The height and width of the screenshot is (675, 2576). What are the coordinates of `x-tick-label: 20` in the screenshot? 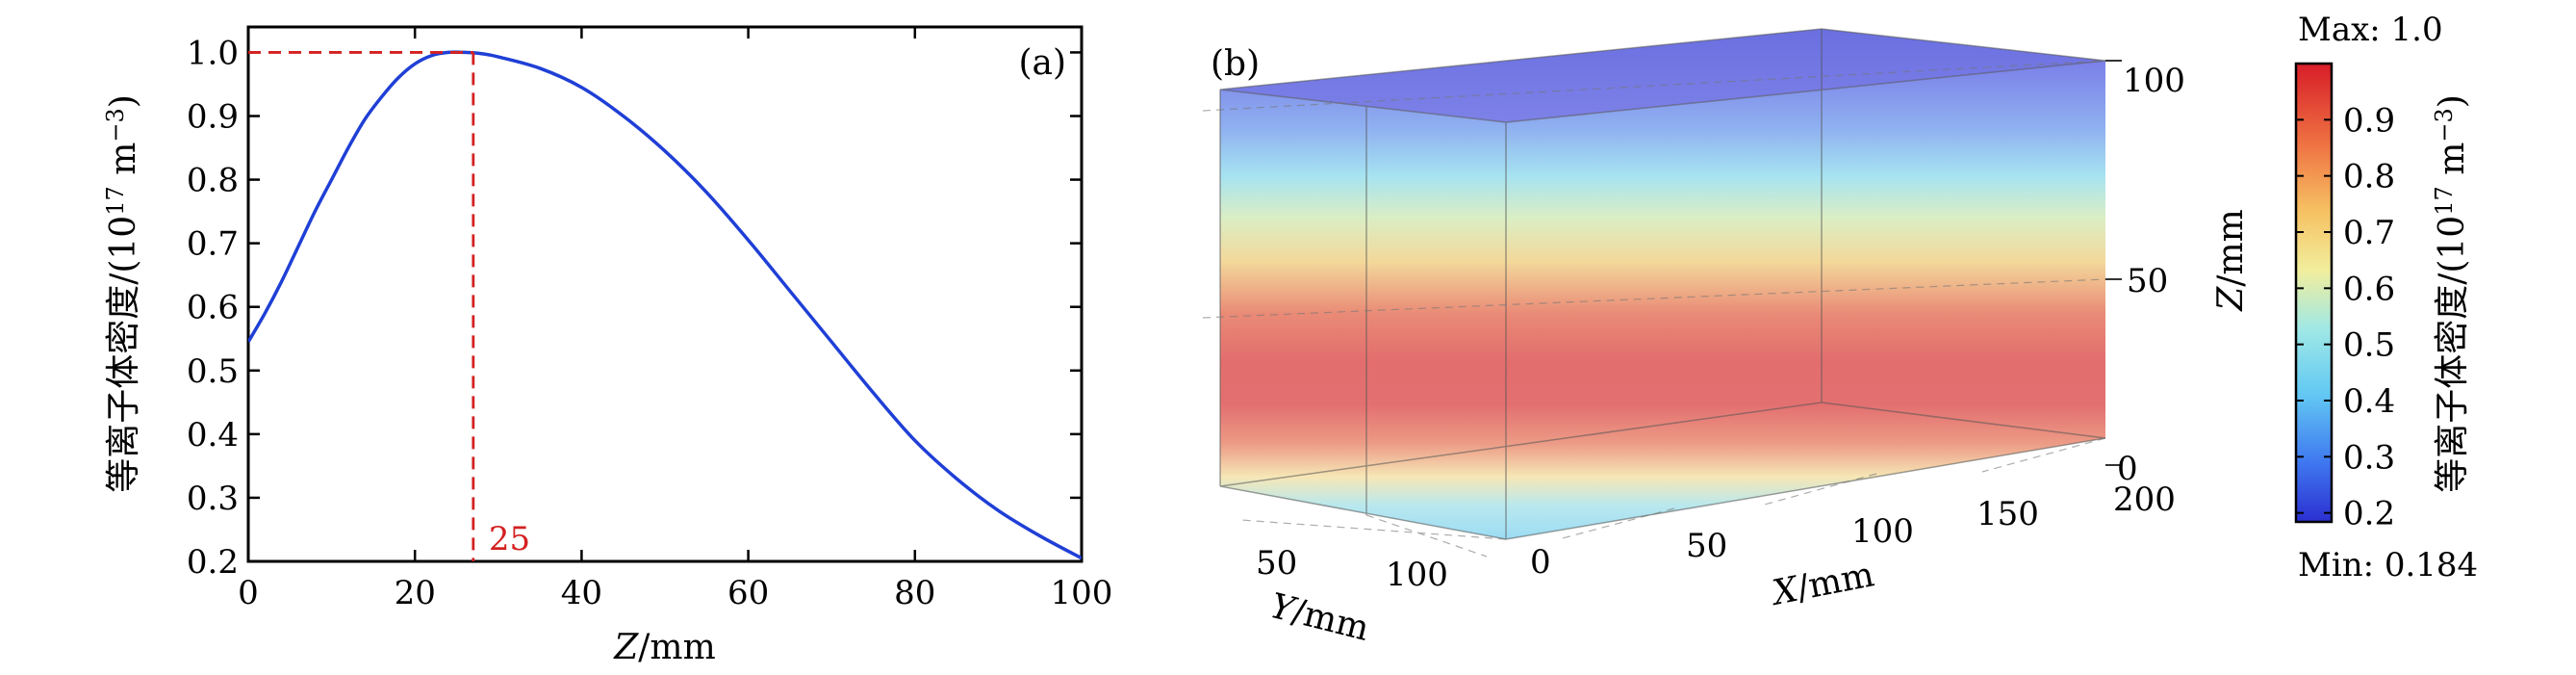 It's located at (415, 593).